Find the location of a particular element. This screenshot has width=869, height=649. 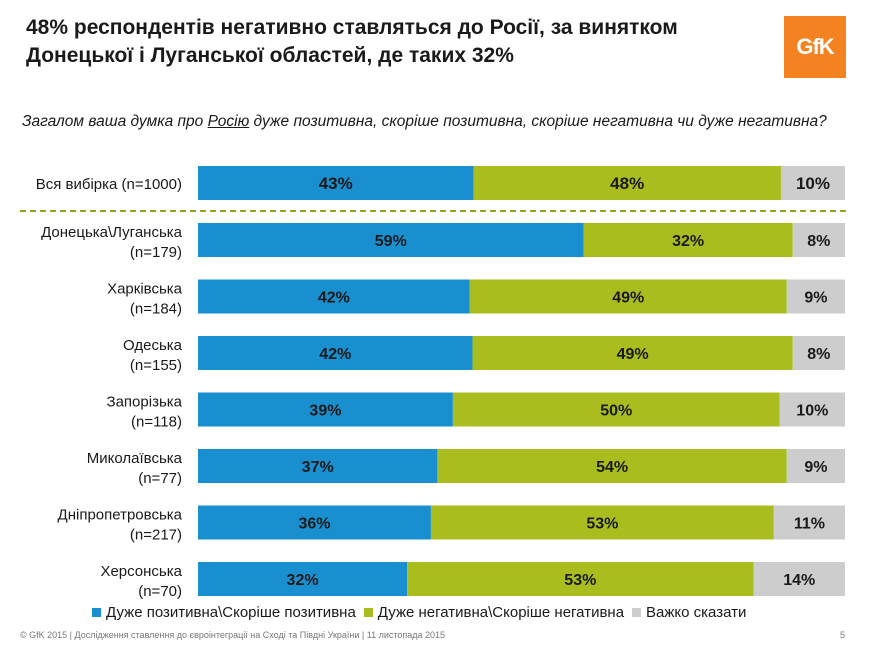

category-label: (n=217) is located at coordinates (156, 535).